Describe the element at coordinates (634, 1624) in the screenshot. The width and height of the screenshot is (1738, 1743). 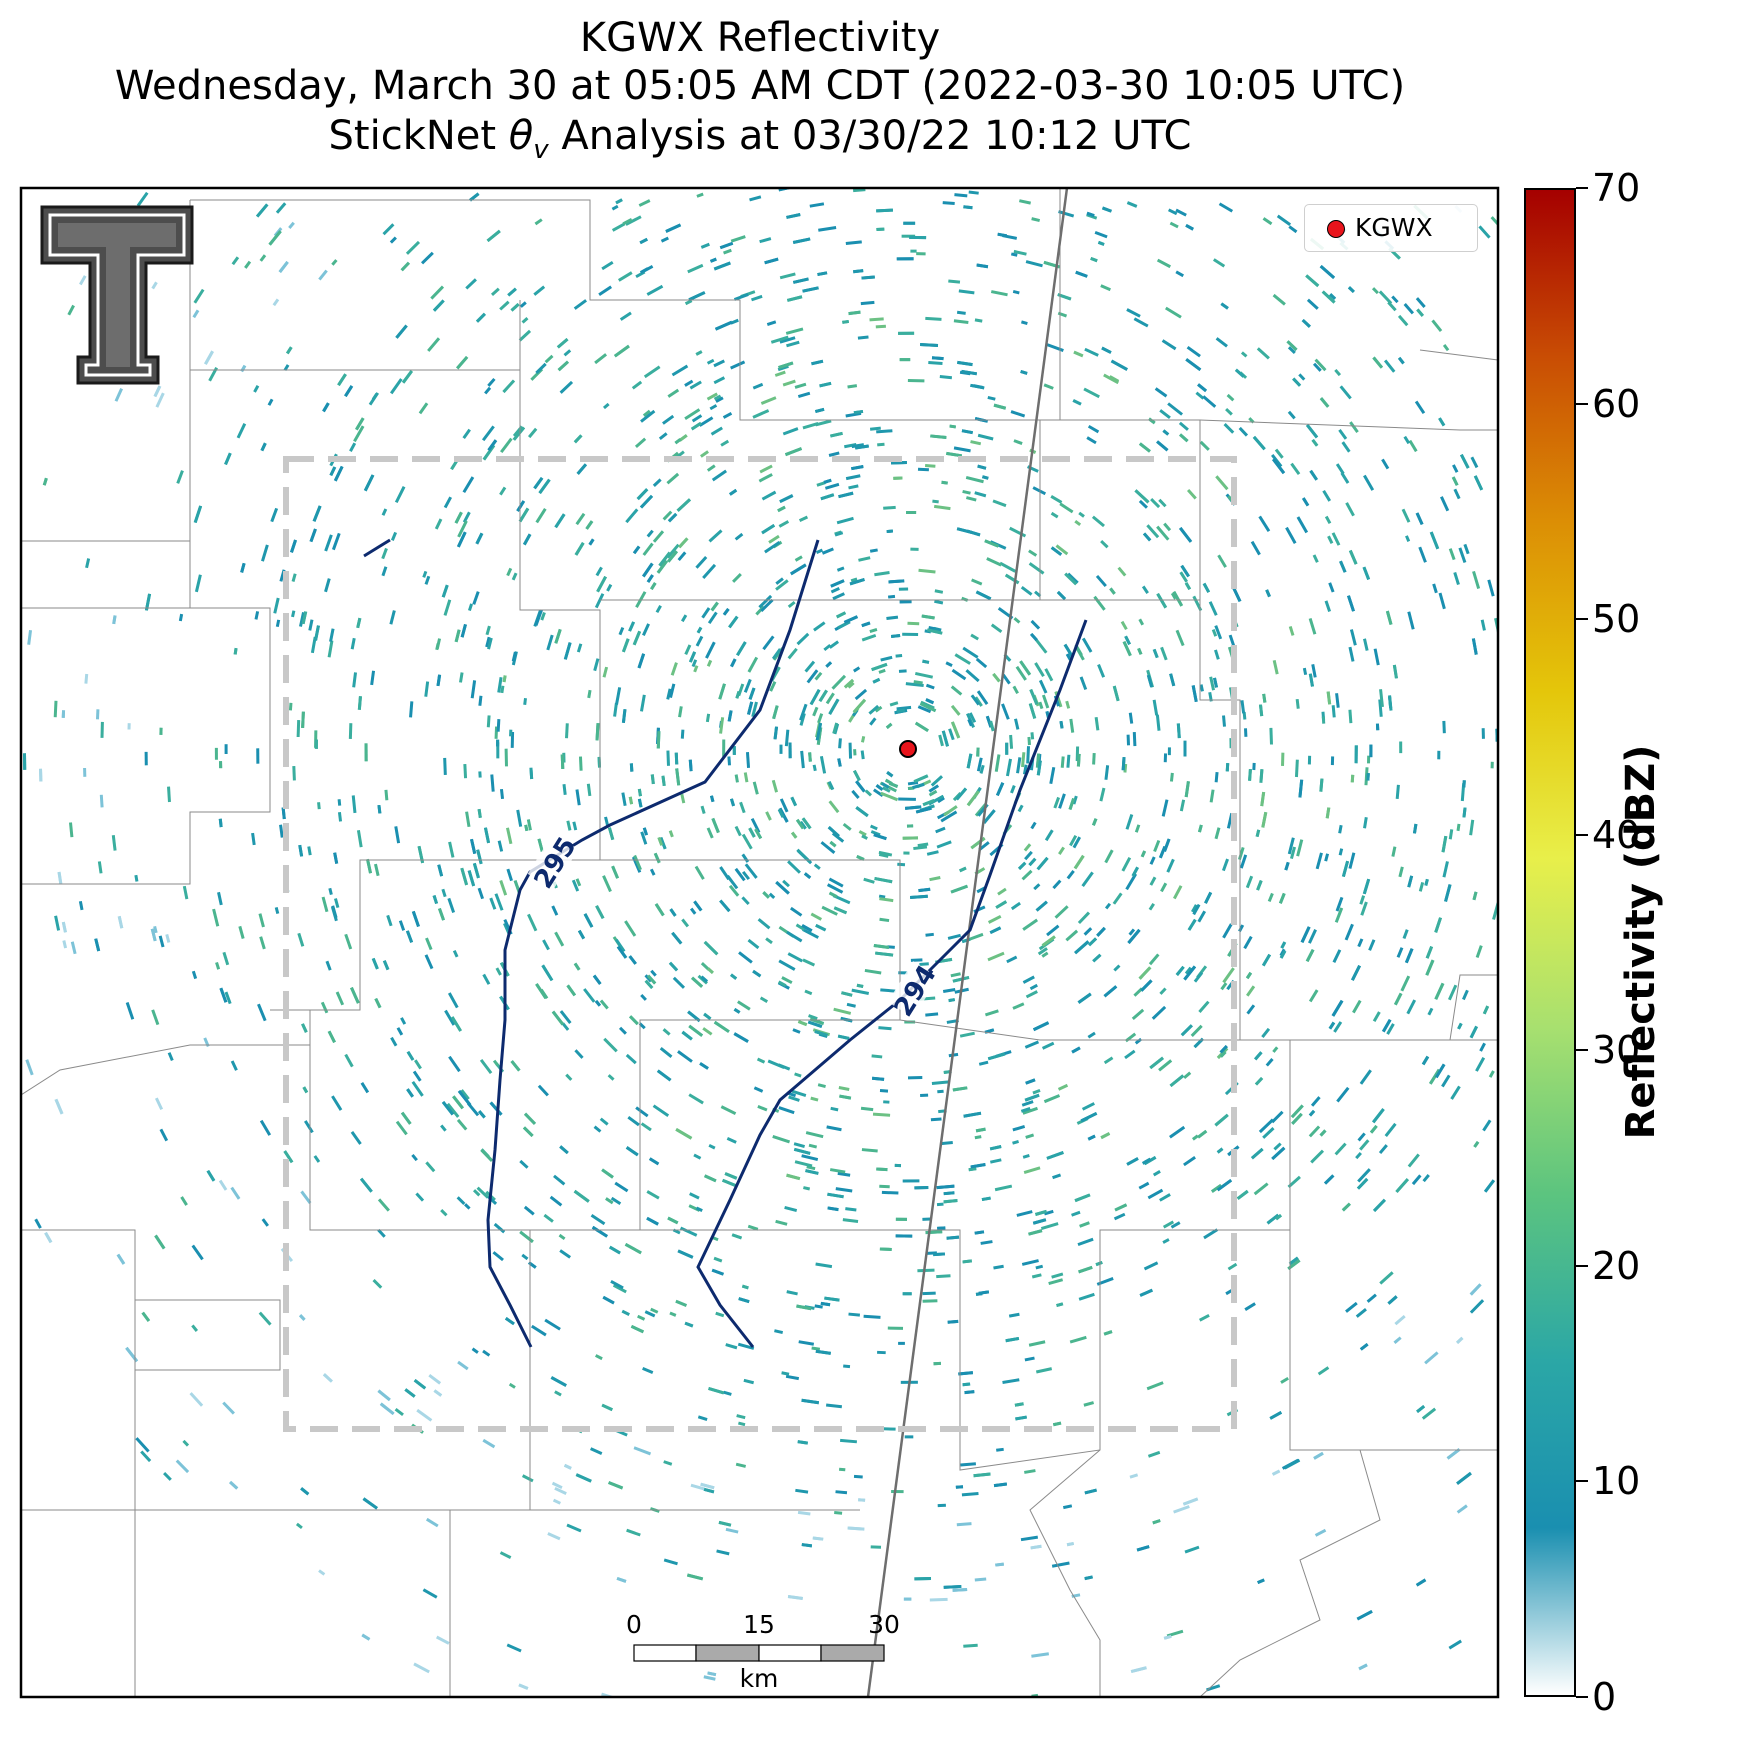
I see `scale-bar-tick-label: 0` at that location.